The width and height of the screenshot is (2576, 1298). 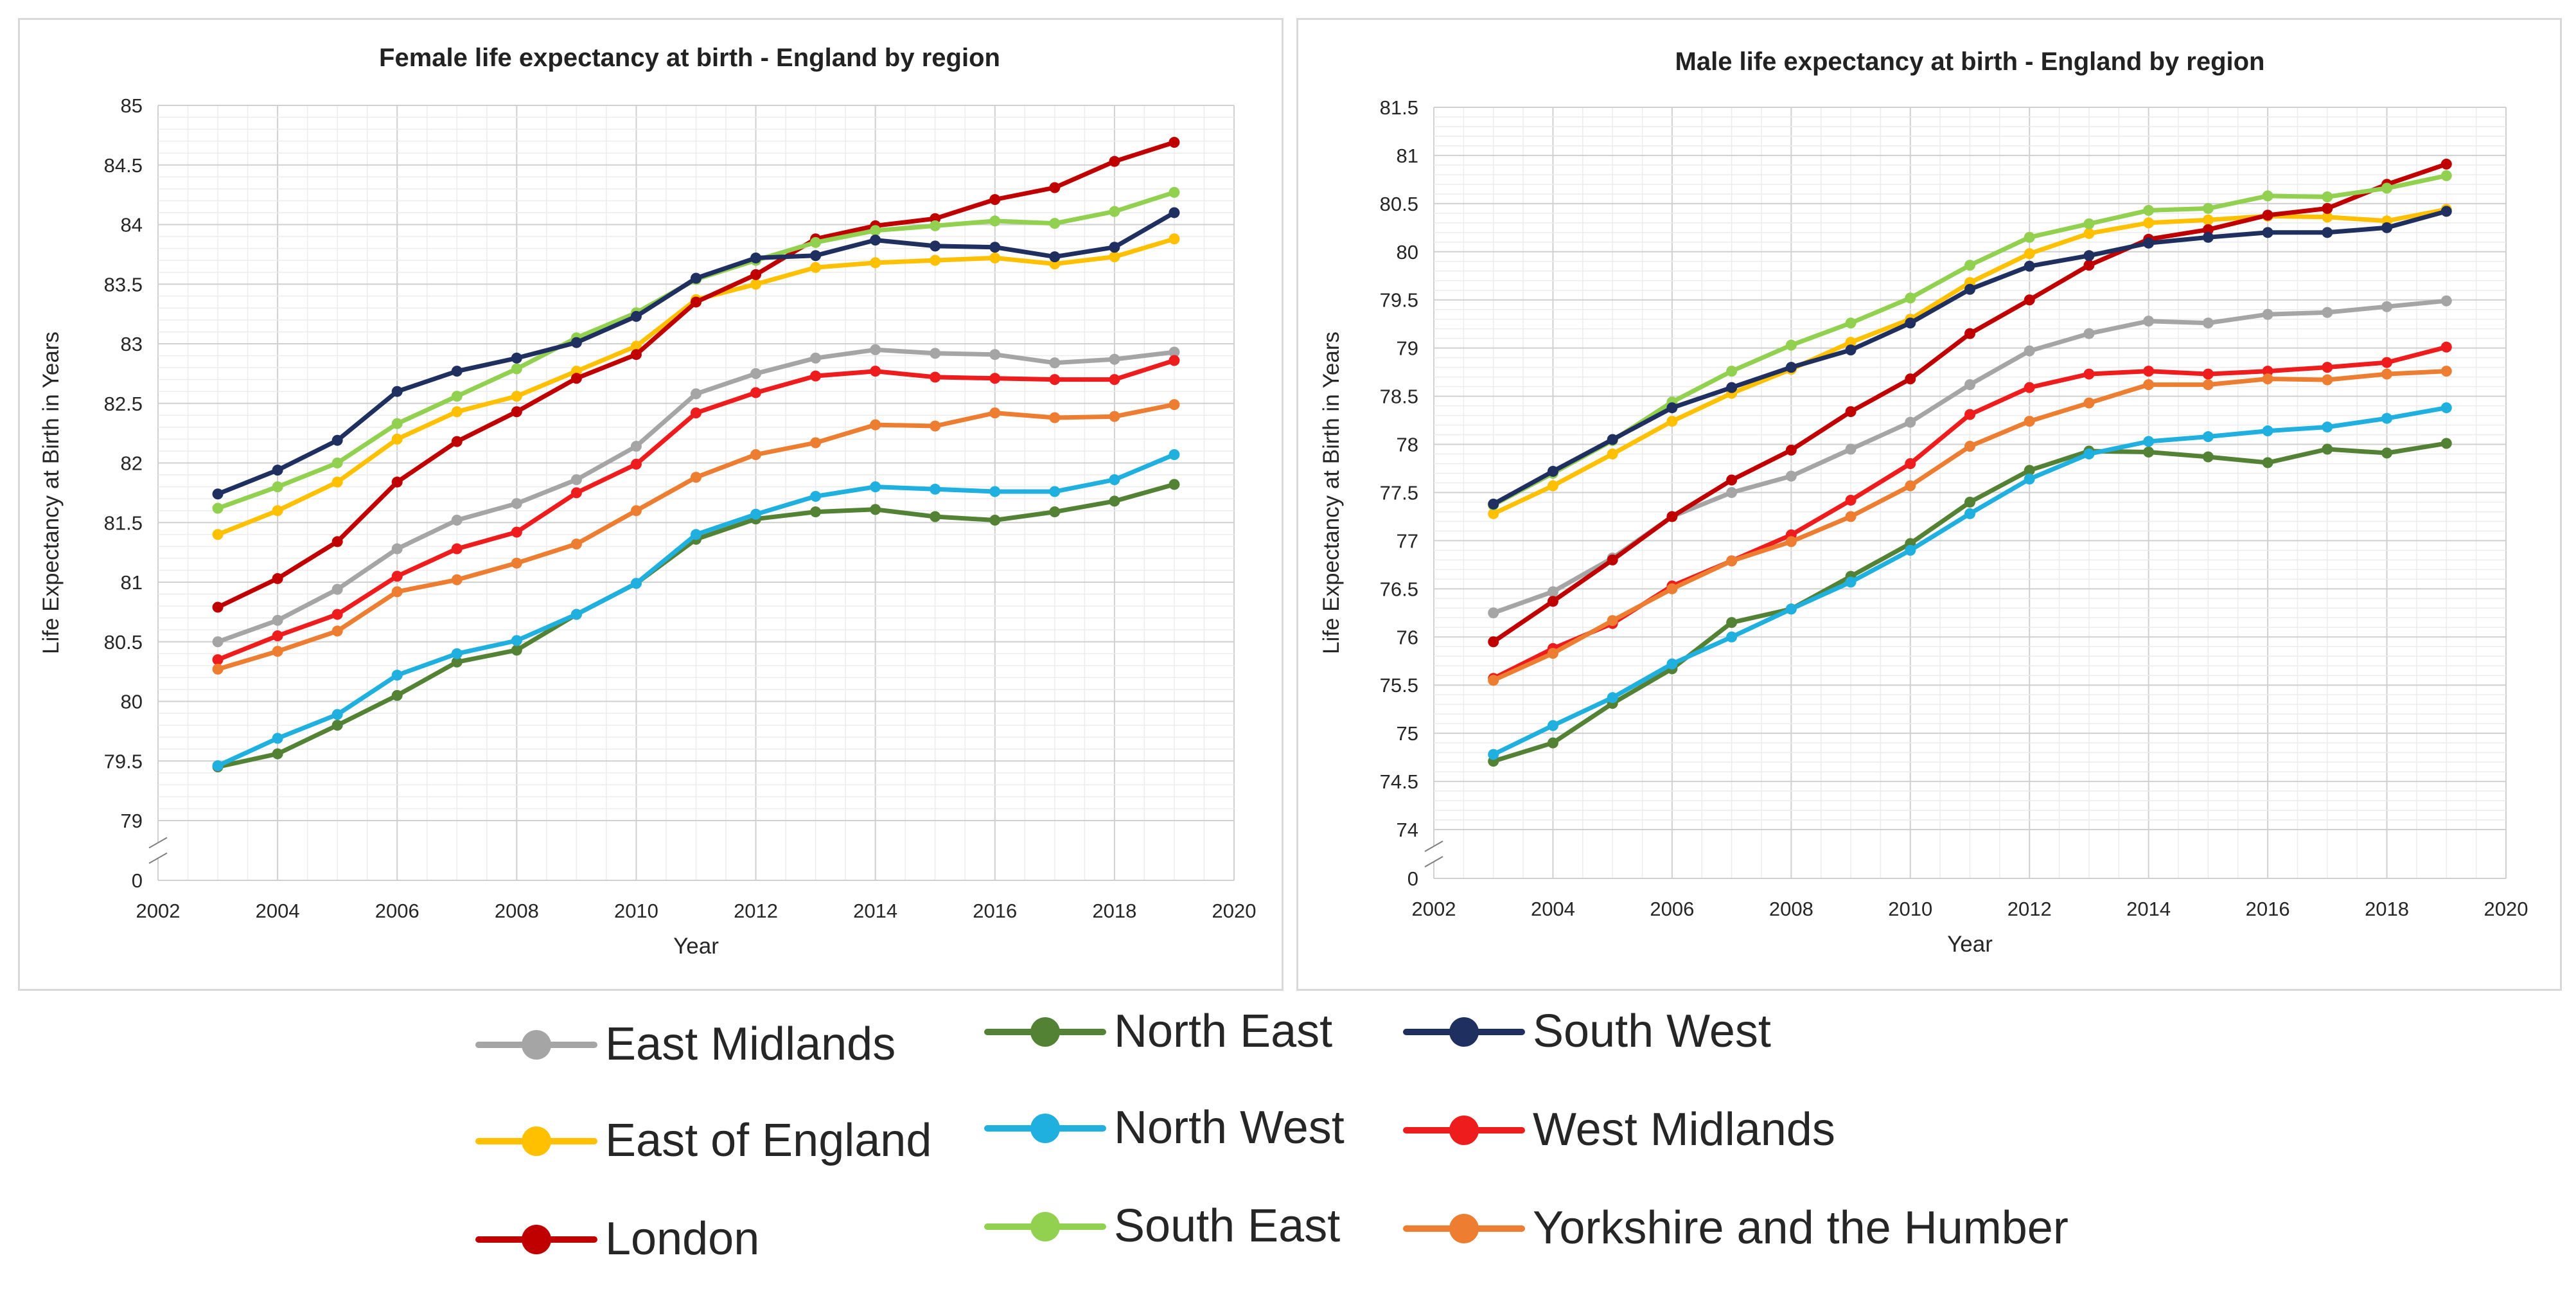 What do you see at coordinates (636, 911) in the screenshot?
I see `x-tick-label: 2010` at bounding box center [636, 911].